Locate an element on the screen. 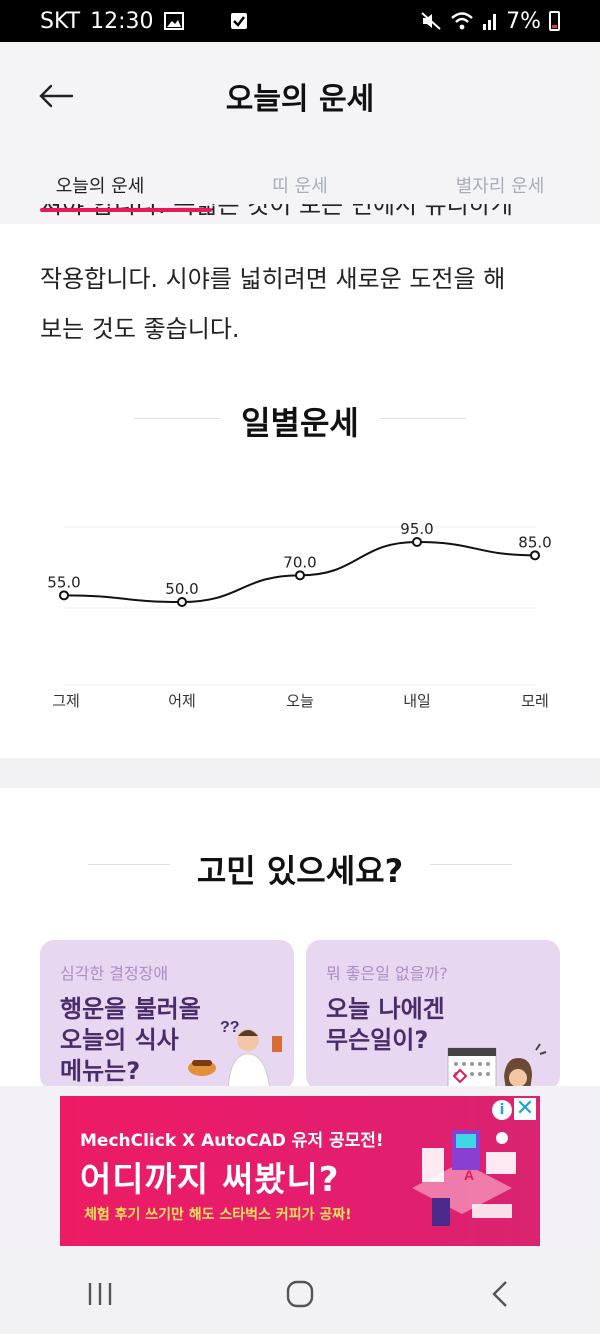 Image resolution: width=600 pixels, height=1334 pixels. home-icon is located at coordinates (300, 1294).